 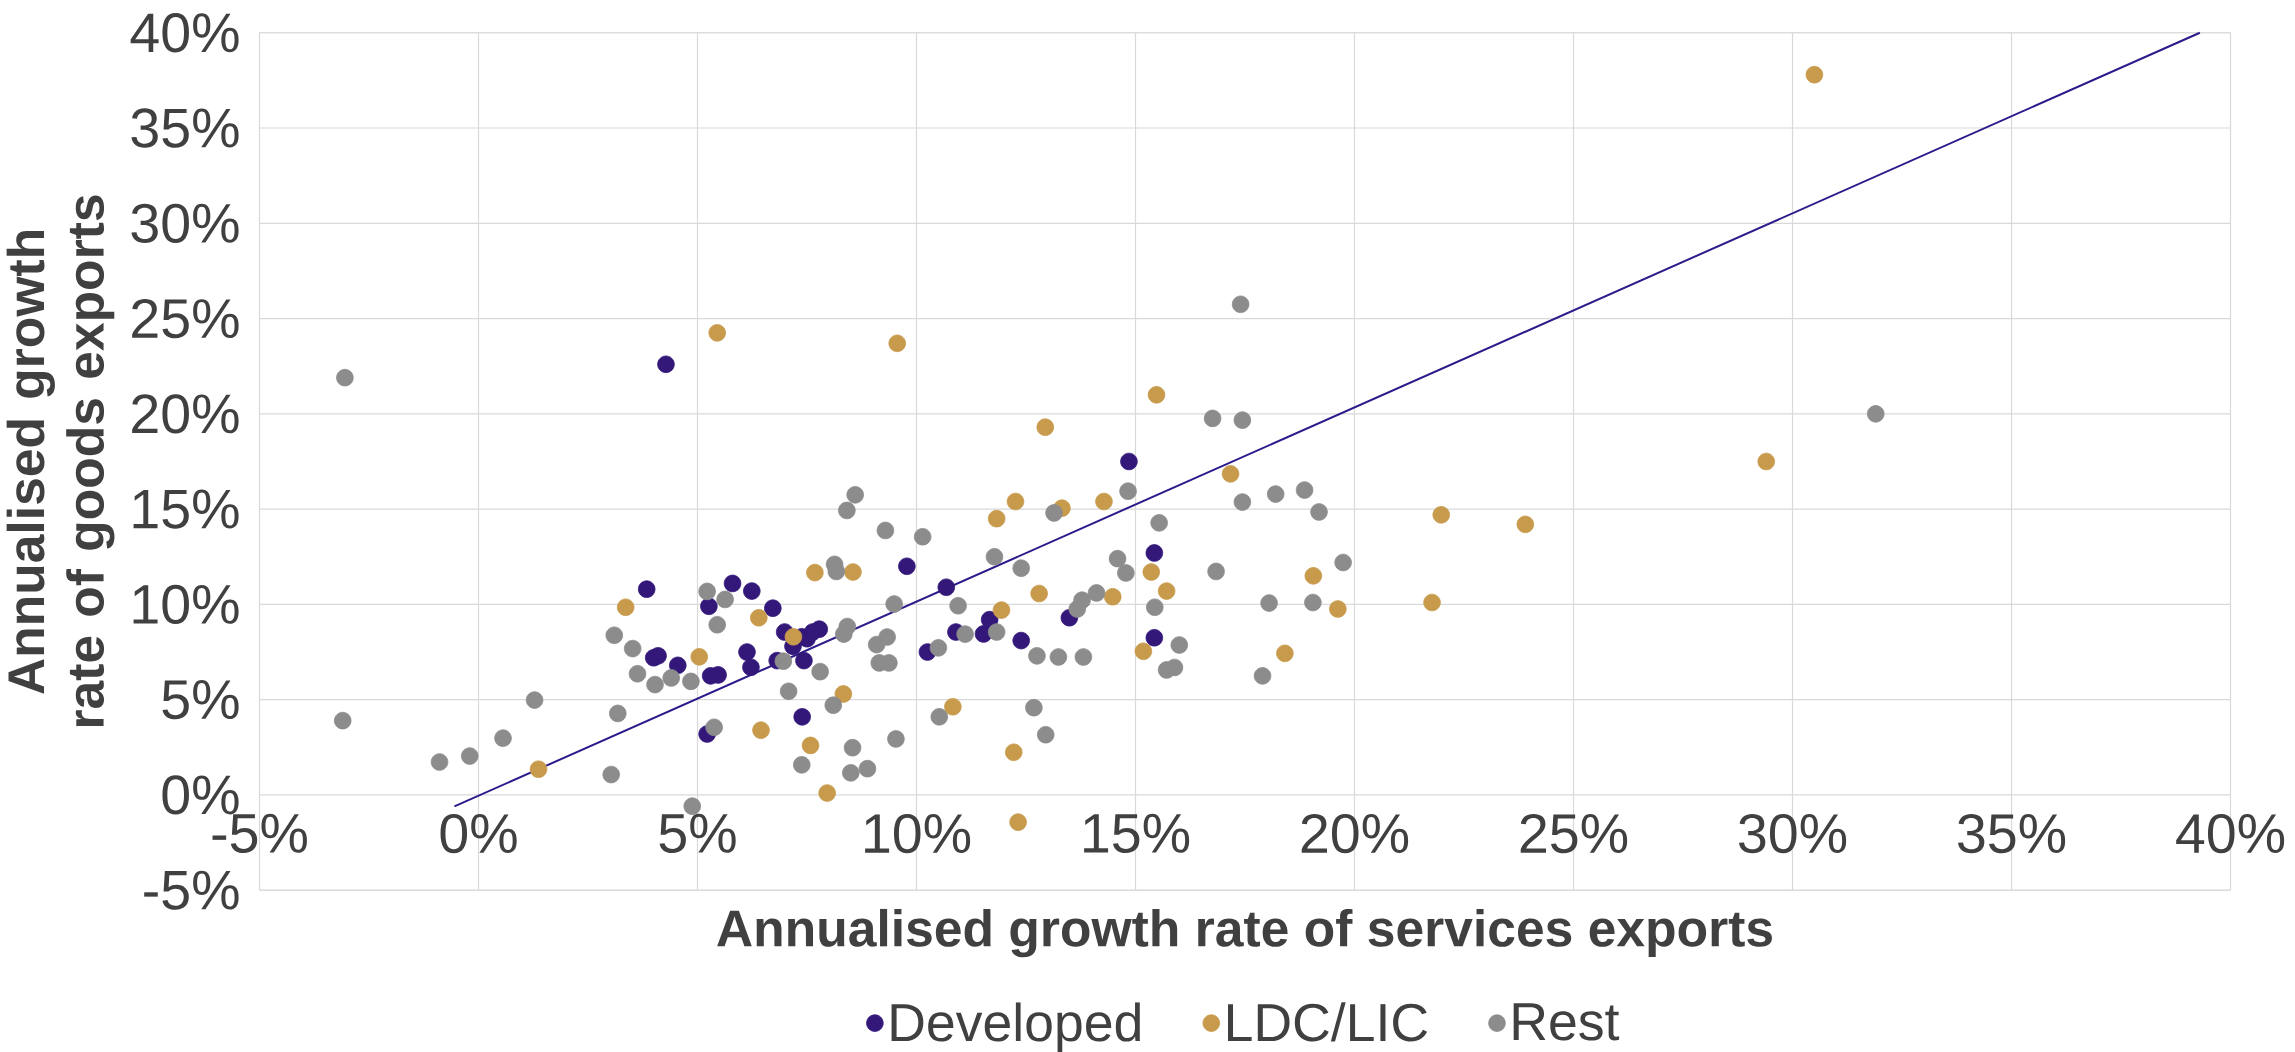 What do you see at coordinates (200, 795) in the screenshot?
I see `y-tick-label: 0%` at bounding box center [200, 795].